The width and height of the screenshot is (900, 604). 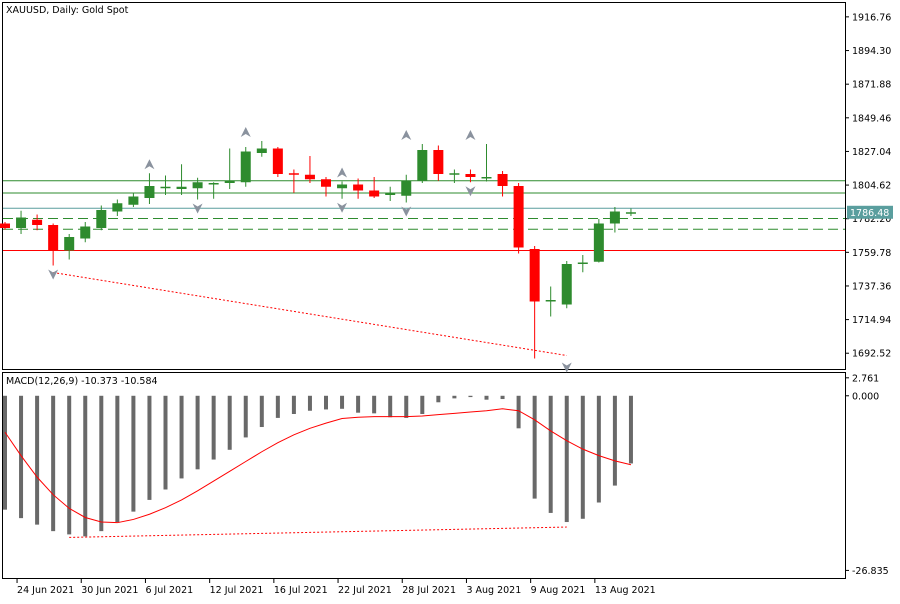 I want to click on price-axis-label: 1871.88, so click(x=871, y=85).